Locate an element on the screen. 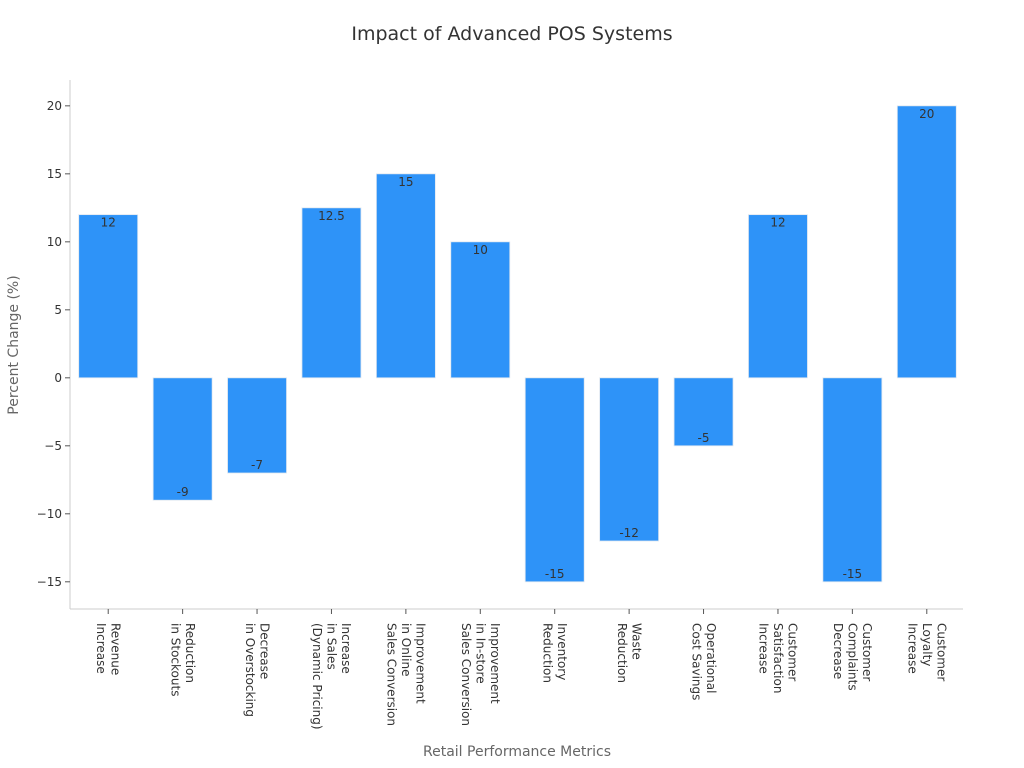 The image size is (1024, 768). x-tick-label-line: Loyalty is located at coordinates (927, 644).